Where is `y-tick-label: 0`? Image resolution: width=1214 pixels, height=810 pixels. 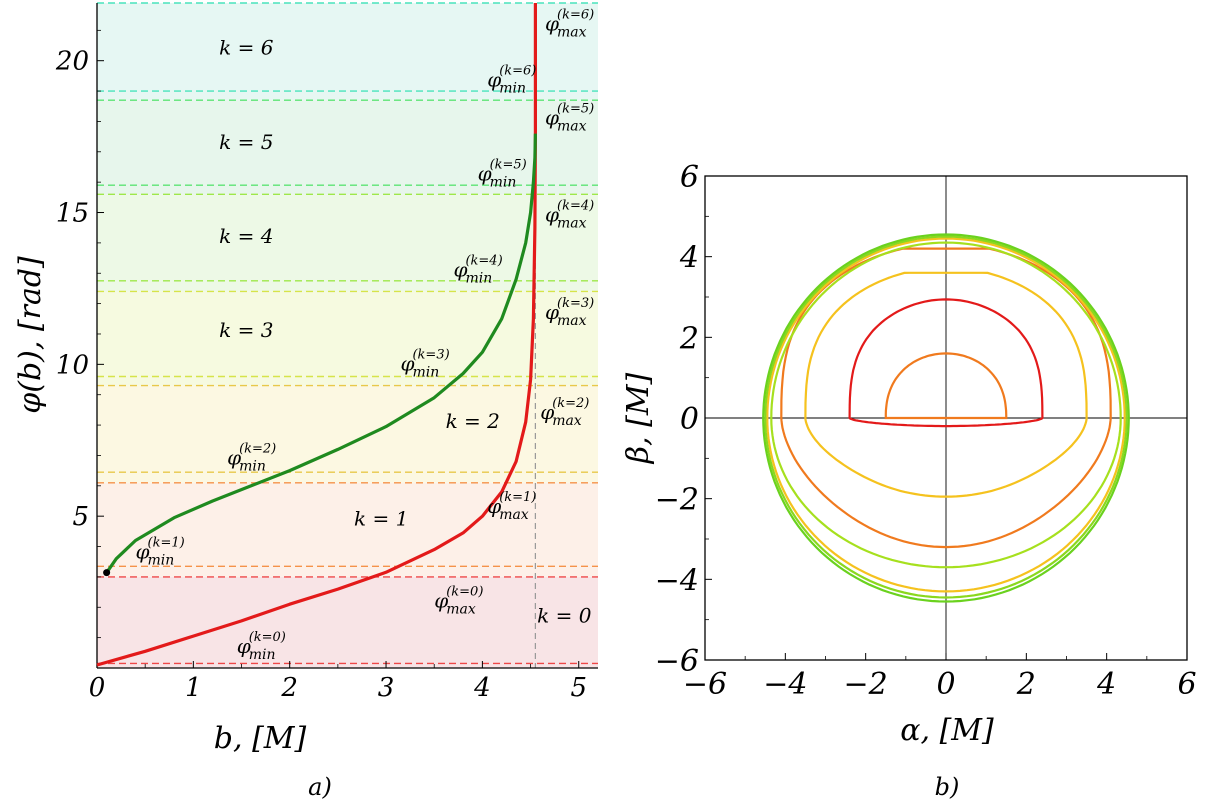
y-tick-label: 0 is located at coordinates (689, 419).